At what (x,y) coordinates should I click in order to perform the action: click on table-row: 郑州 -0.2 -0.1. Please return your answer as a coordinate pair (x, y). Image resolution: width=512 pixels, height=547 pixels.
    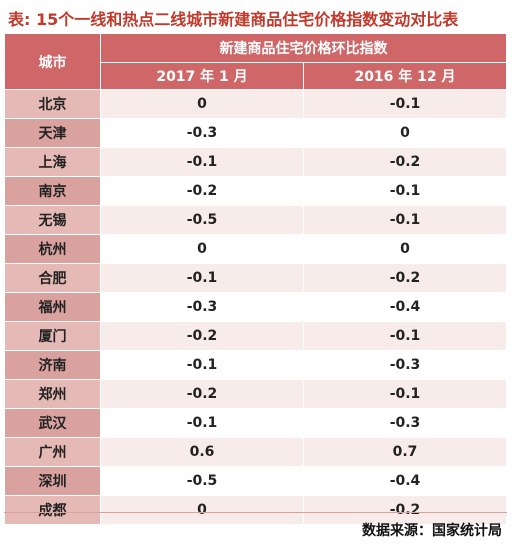
    Looking at the image, I should click on (255, 394).